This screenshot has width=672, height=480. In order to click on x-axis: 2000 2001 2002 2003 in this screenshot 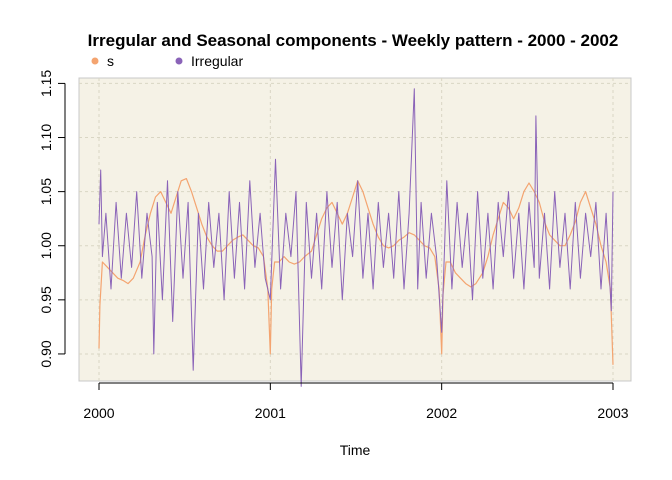, I will do `click(356, 401)`.